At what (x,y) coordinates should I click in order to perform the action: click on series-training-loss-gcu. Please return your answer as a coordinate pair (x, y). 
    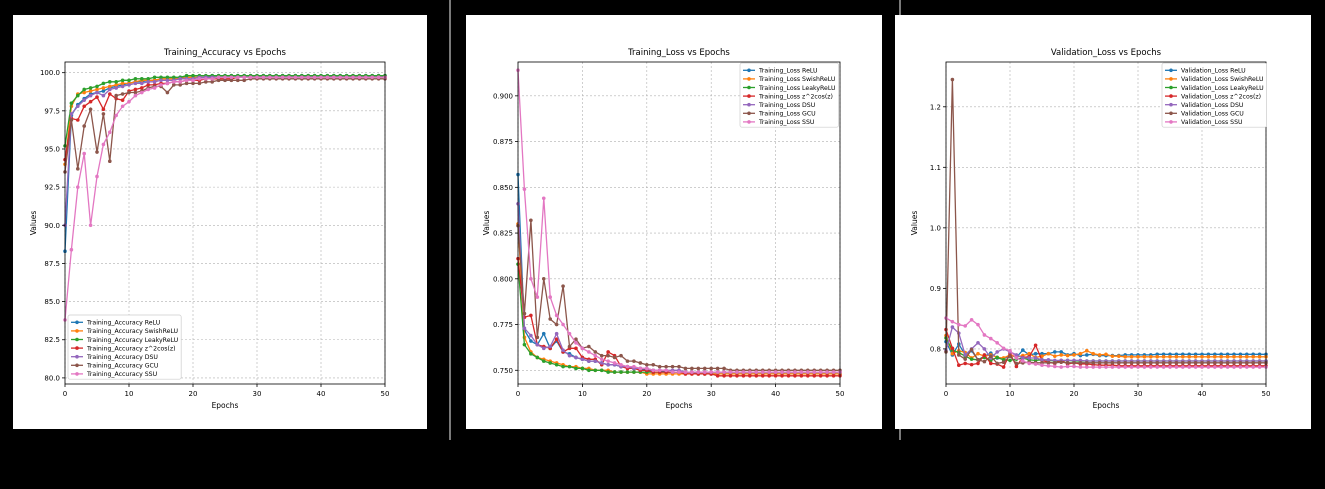
    Looking at the image, I should click on (679, 295).